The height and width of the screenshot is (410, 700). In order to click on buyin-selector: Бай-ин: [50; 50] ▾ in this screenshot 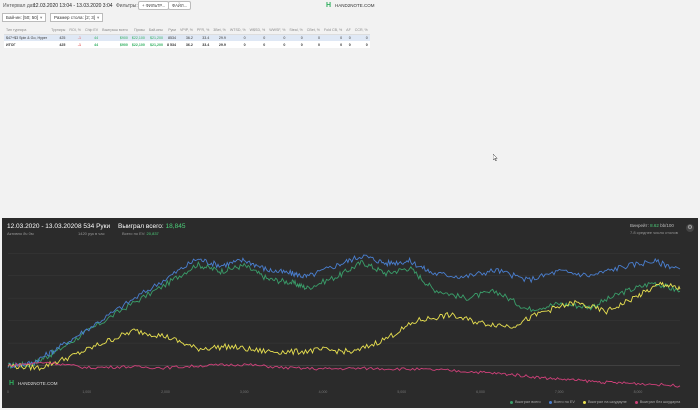, I will do `click(24, 17)`.